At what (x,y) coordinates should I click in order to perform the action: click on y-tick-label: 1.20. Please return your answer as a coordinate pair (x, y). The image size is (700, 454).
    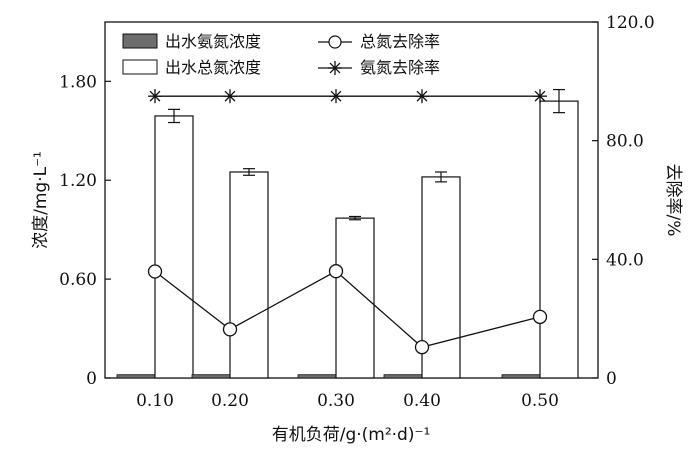
    Looking at the image, I should click on (78, 181).